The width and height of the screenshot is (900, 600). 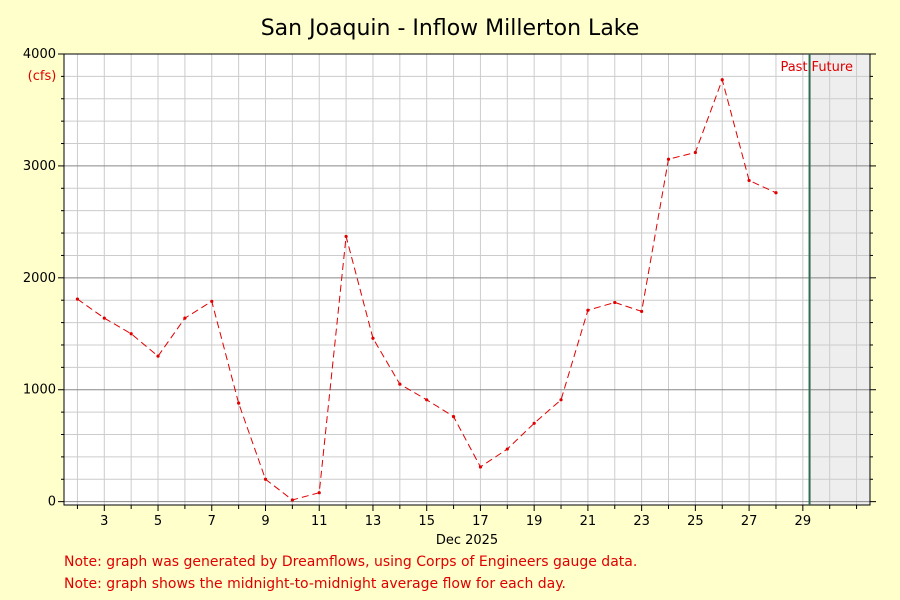 What do you see at coordinates (265, 521) in the screenshot?
I see `x-tick-label: 9` at bounding box center [265, 521].